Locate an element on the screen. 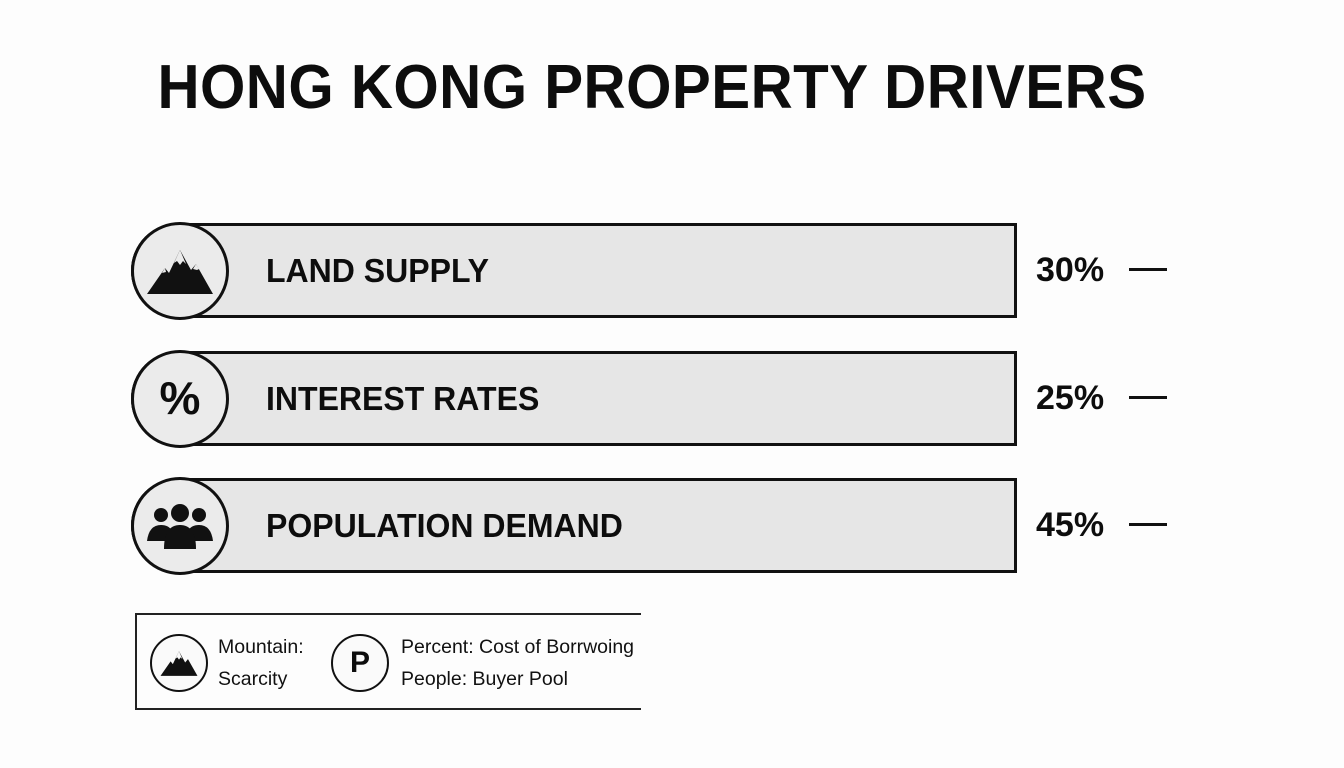 This screenshot has height=768, width=1344. percent-glyph: % is located at coordinates (180, 398).